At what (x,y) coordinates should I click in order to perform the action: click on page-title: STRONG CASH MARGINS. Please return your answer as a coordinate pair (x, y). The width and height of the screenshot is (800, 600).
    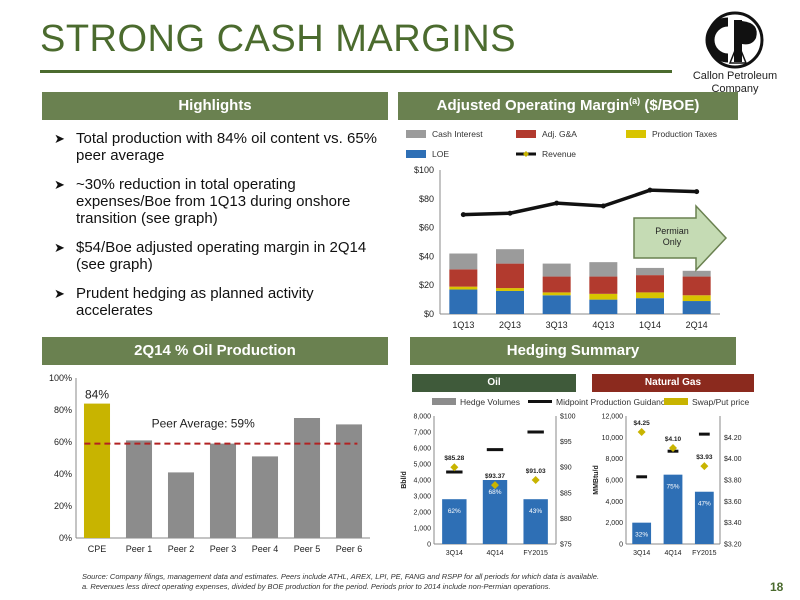
    Looking at the image, I should click on (278, 39).